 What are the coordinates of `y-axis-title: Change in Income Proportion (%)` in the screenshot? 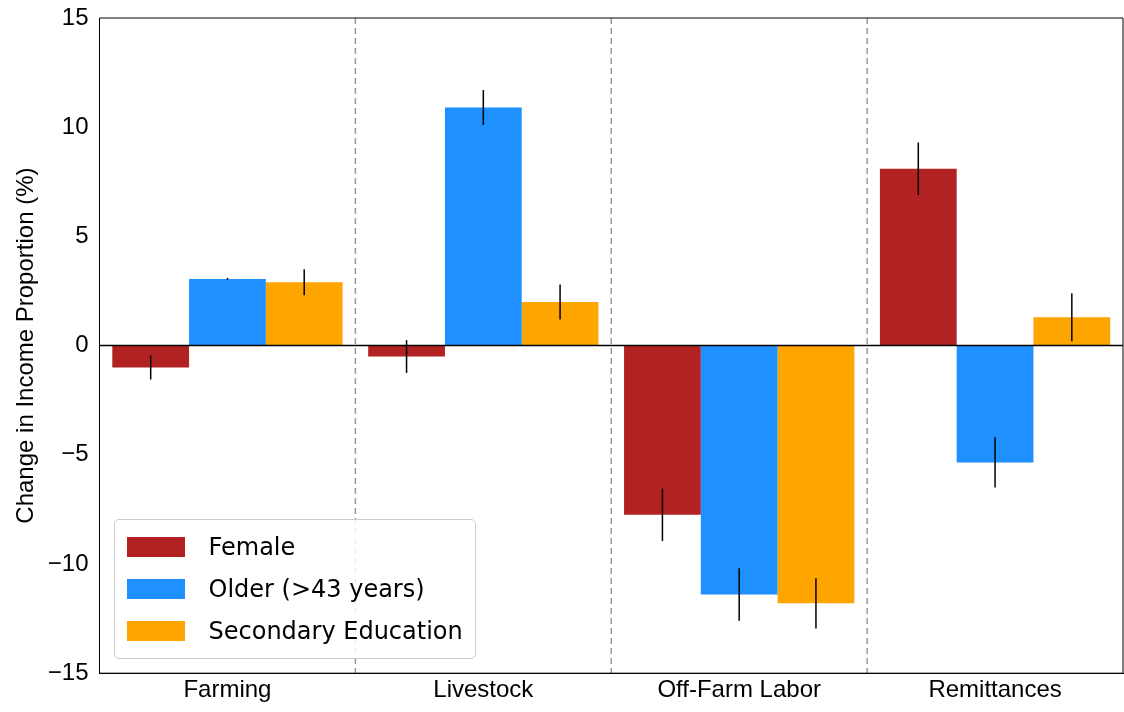 It's located at (25, 345).